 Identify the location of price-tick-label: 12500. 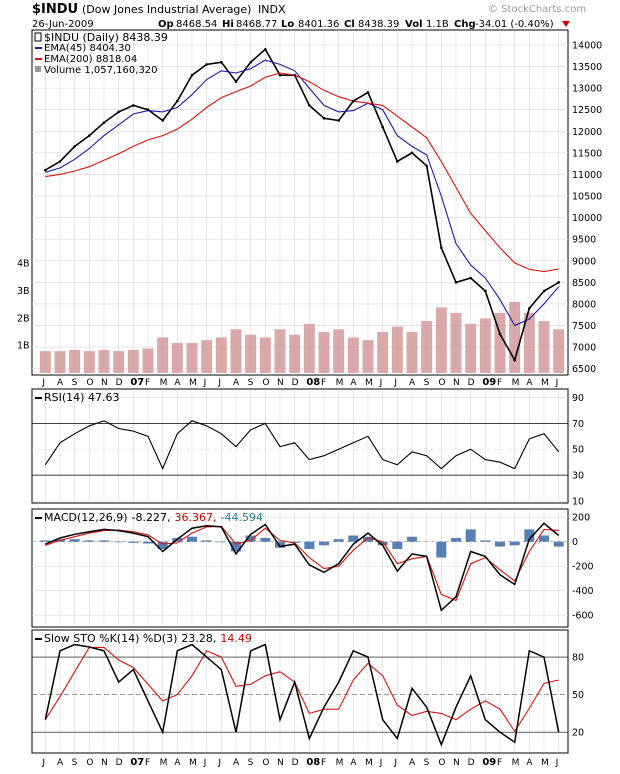
(587, 110).